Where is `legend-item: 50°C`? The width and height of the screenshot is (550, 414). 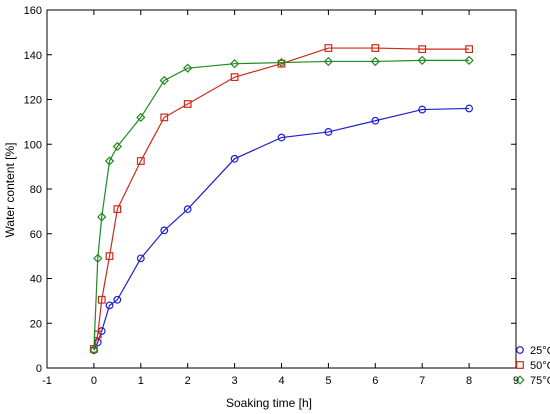 legend-item: 50°C is located at coordinates (533, 366).